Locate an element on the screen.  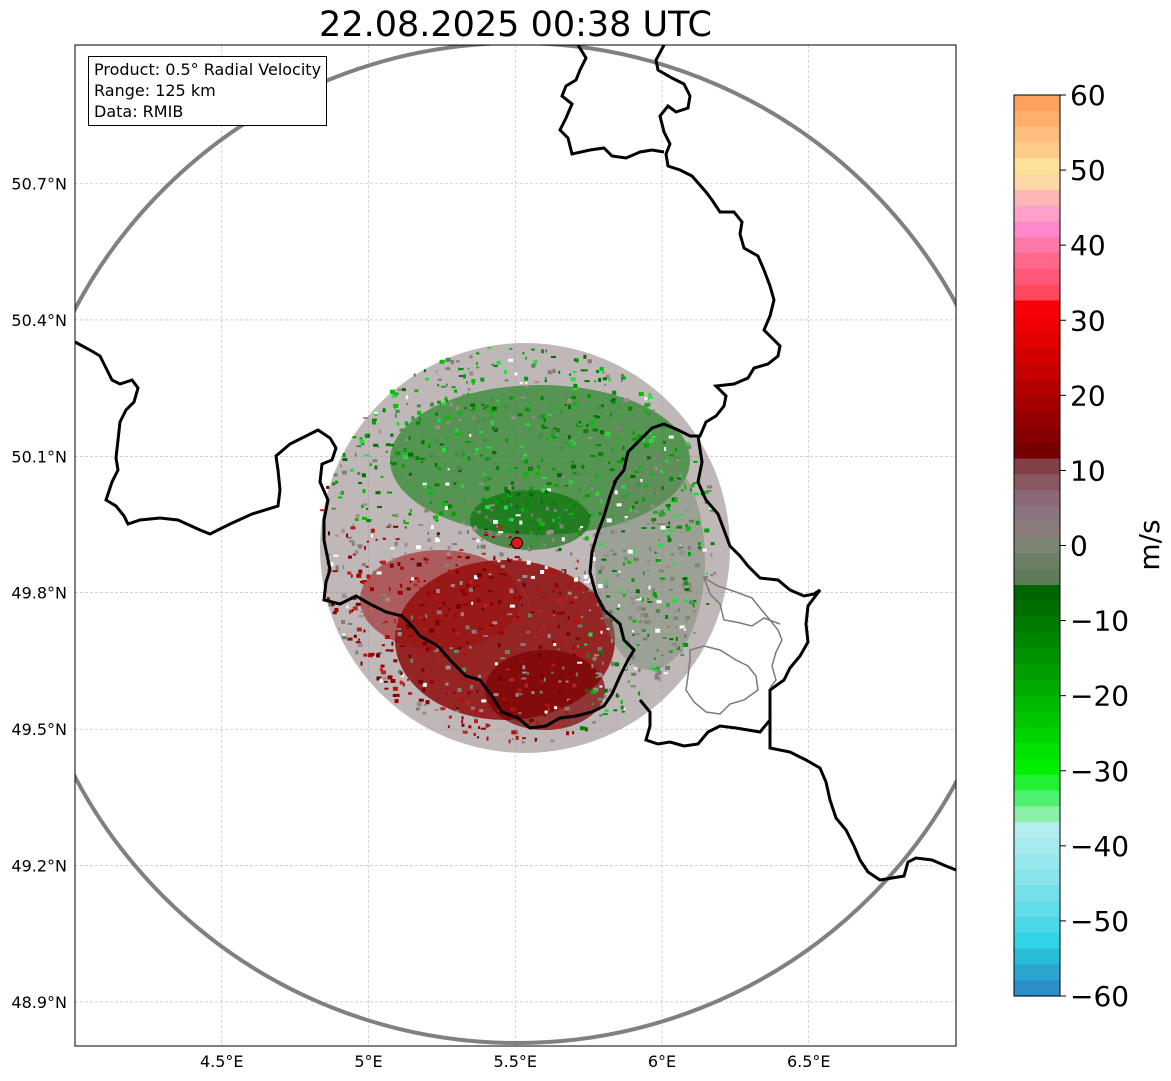
colorbar-tick-label: −30 is located at coordinates (1099, 771).